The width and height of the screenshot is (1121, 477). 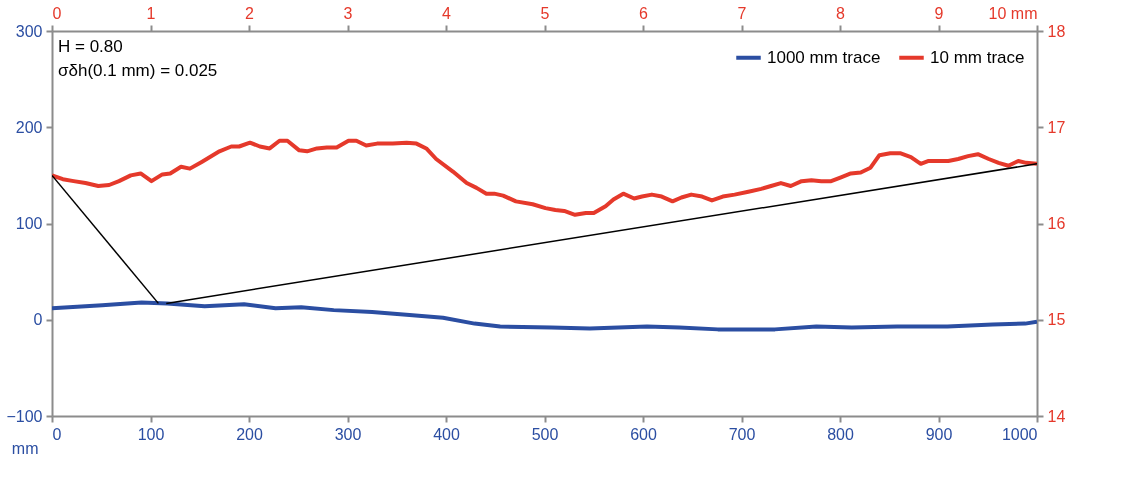 I want to click on x-tick-label: 900, so click(x=939, y=434).